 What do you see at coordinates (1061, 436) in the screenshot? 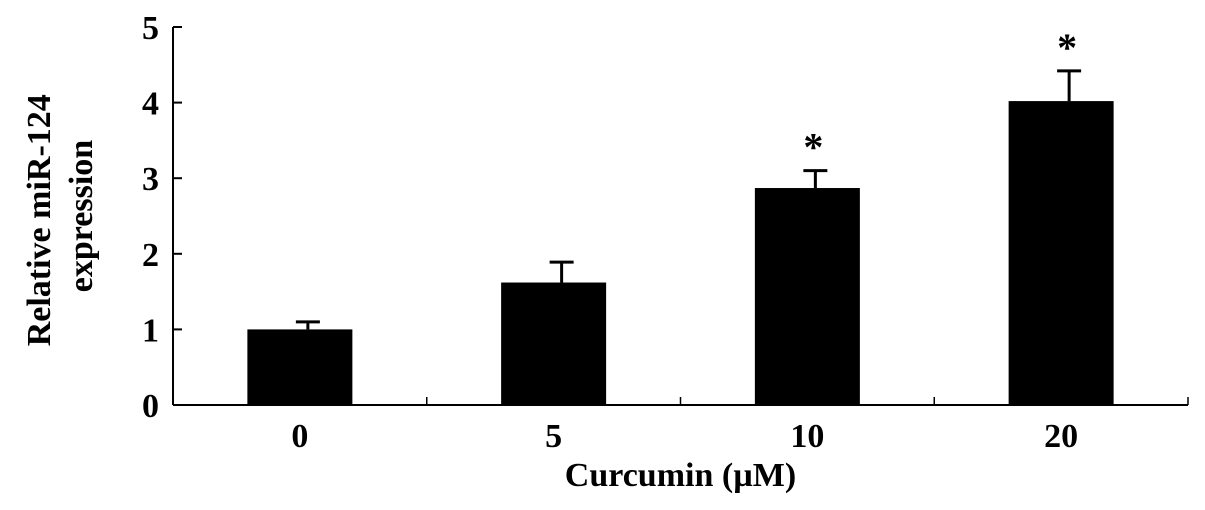
I see `x-tick-label: 20` at bounding box center [1061, 436].